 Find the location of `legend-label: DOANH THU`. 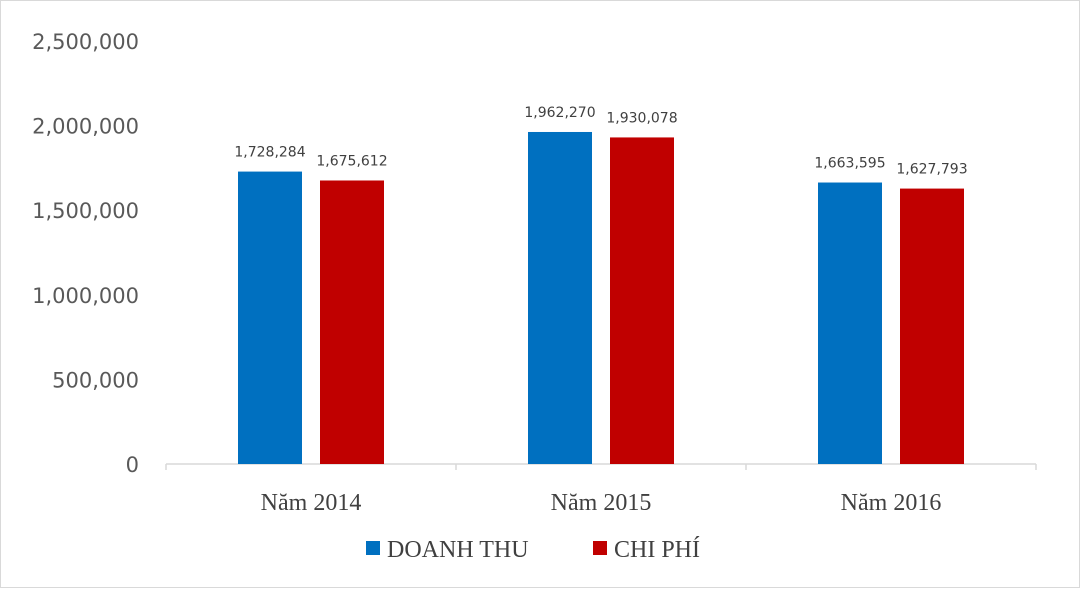

legend-label: DOANH THU is located at coordinates (458, 550).